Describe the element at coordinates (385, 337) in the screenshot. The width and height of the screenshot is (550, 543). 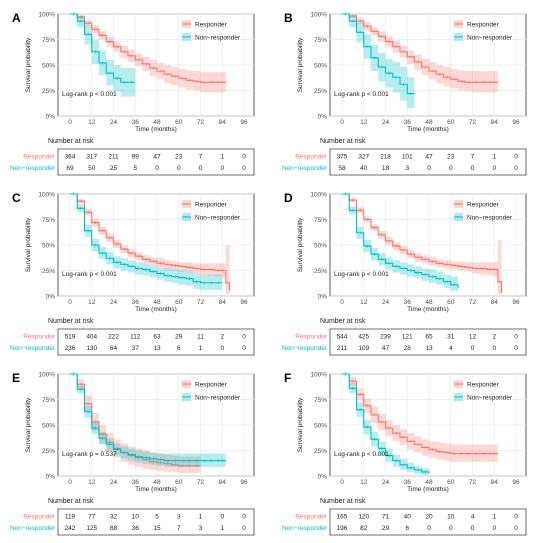
I see `risk-cell-responder: 239` at that location.